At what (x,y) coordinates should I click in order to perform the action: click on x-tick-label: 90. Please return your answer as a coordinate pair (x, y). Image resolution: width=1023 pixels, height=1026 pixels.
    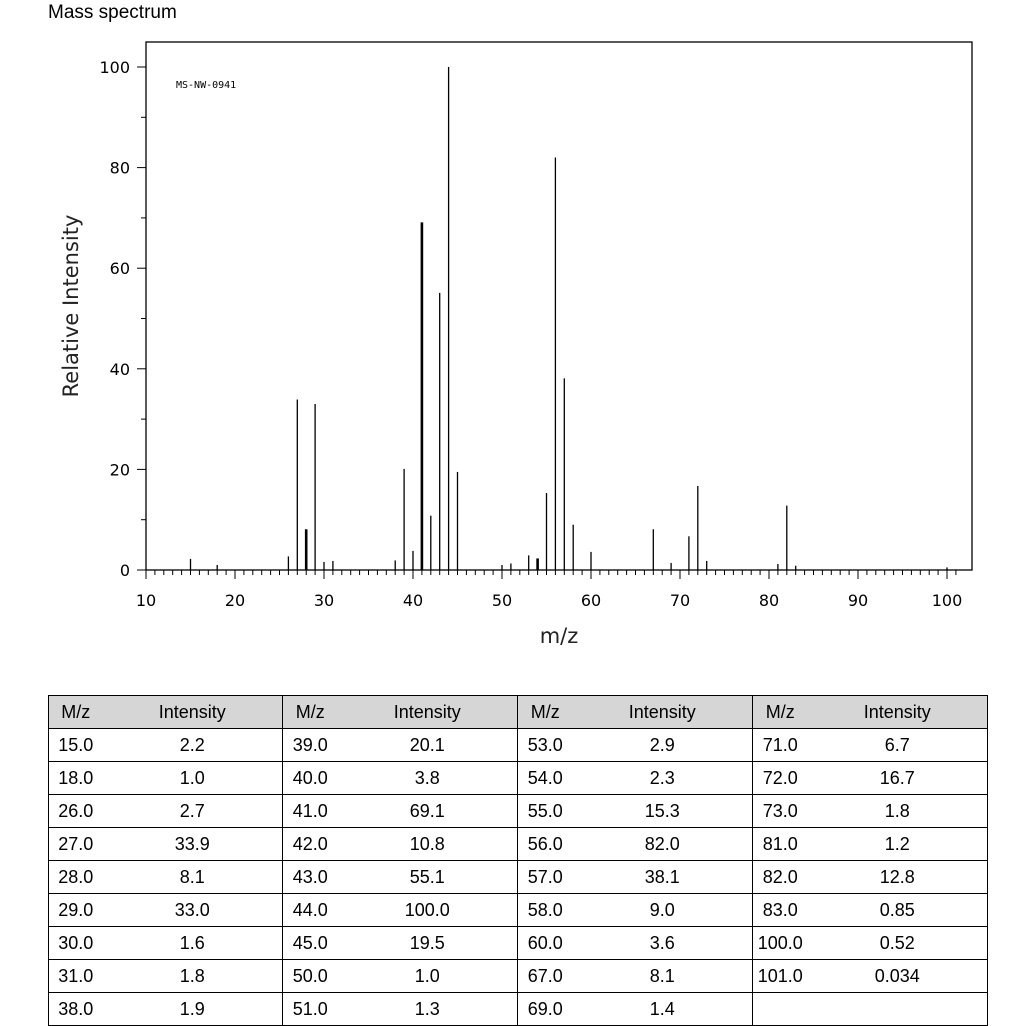
    Looking at the image, I should click on (858, 600).